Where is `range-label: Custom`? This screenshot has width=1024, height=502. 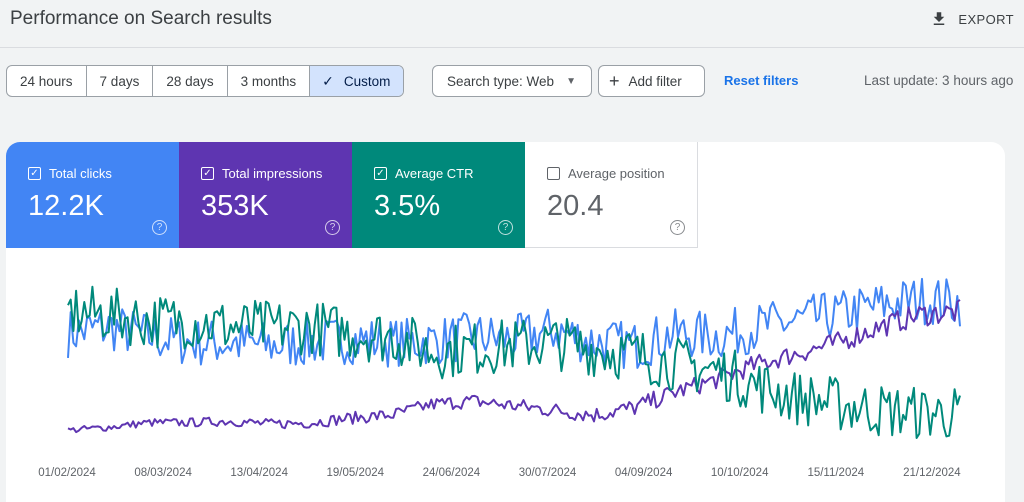
range-label: Custom is located at coordinates (367, 81).